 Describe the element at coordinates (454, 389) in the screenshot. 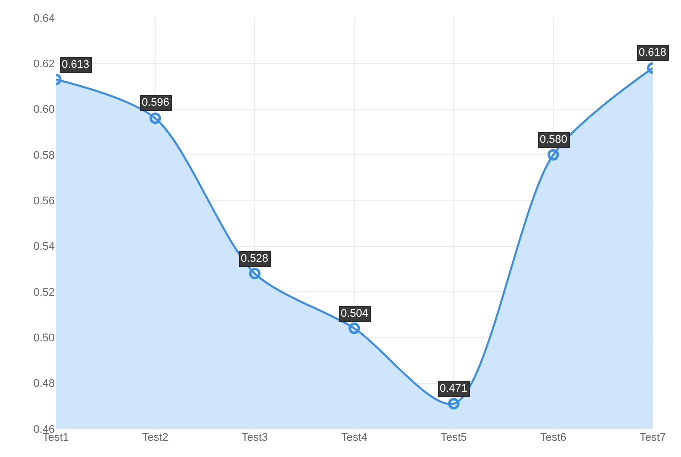

I see `data-label: 0.471` at that location.